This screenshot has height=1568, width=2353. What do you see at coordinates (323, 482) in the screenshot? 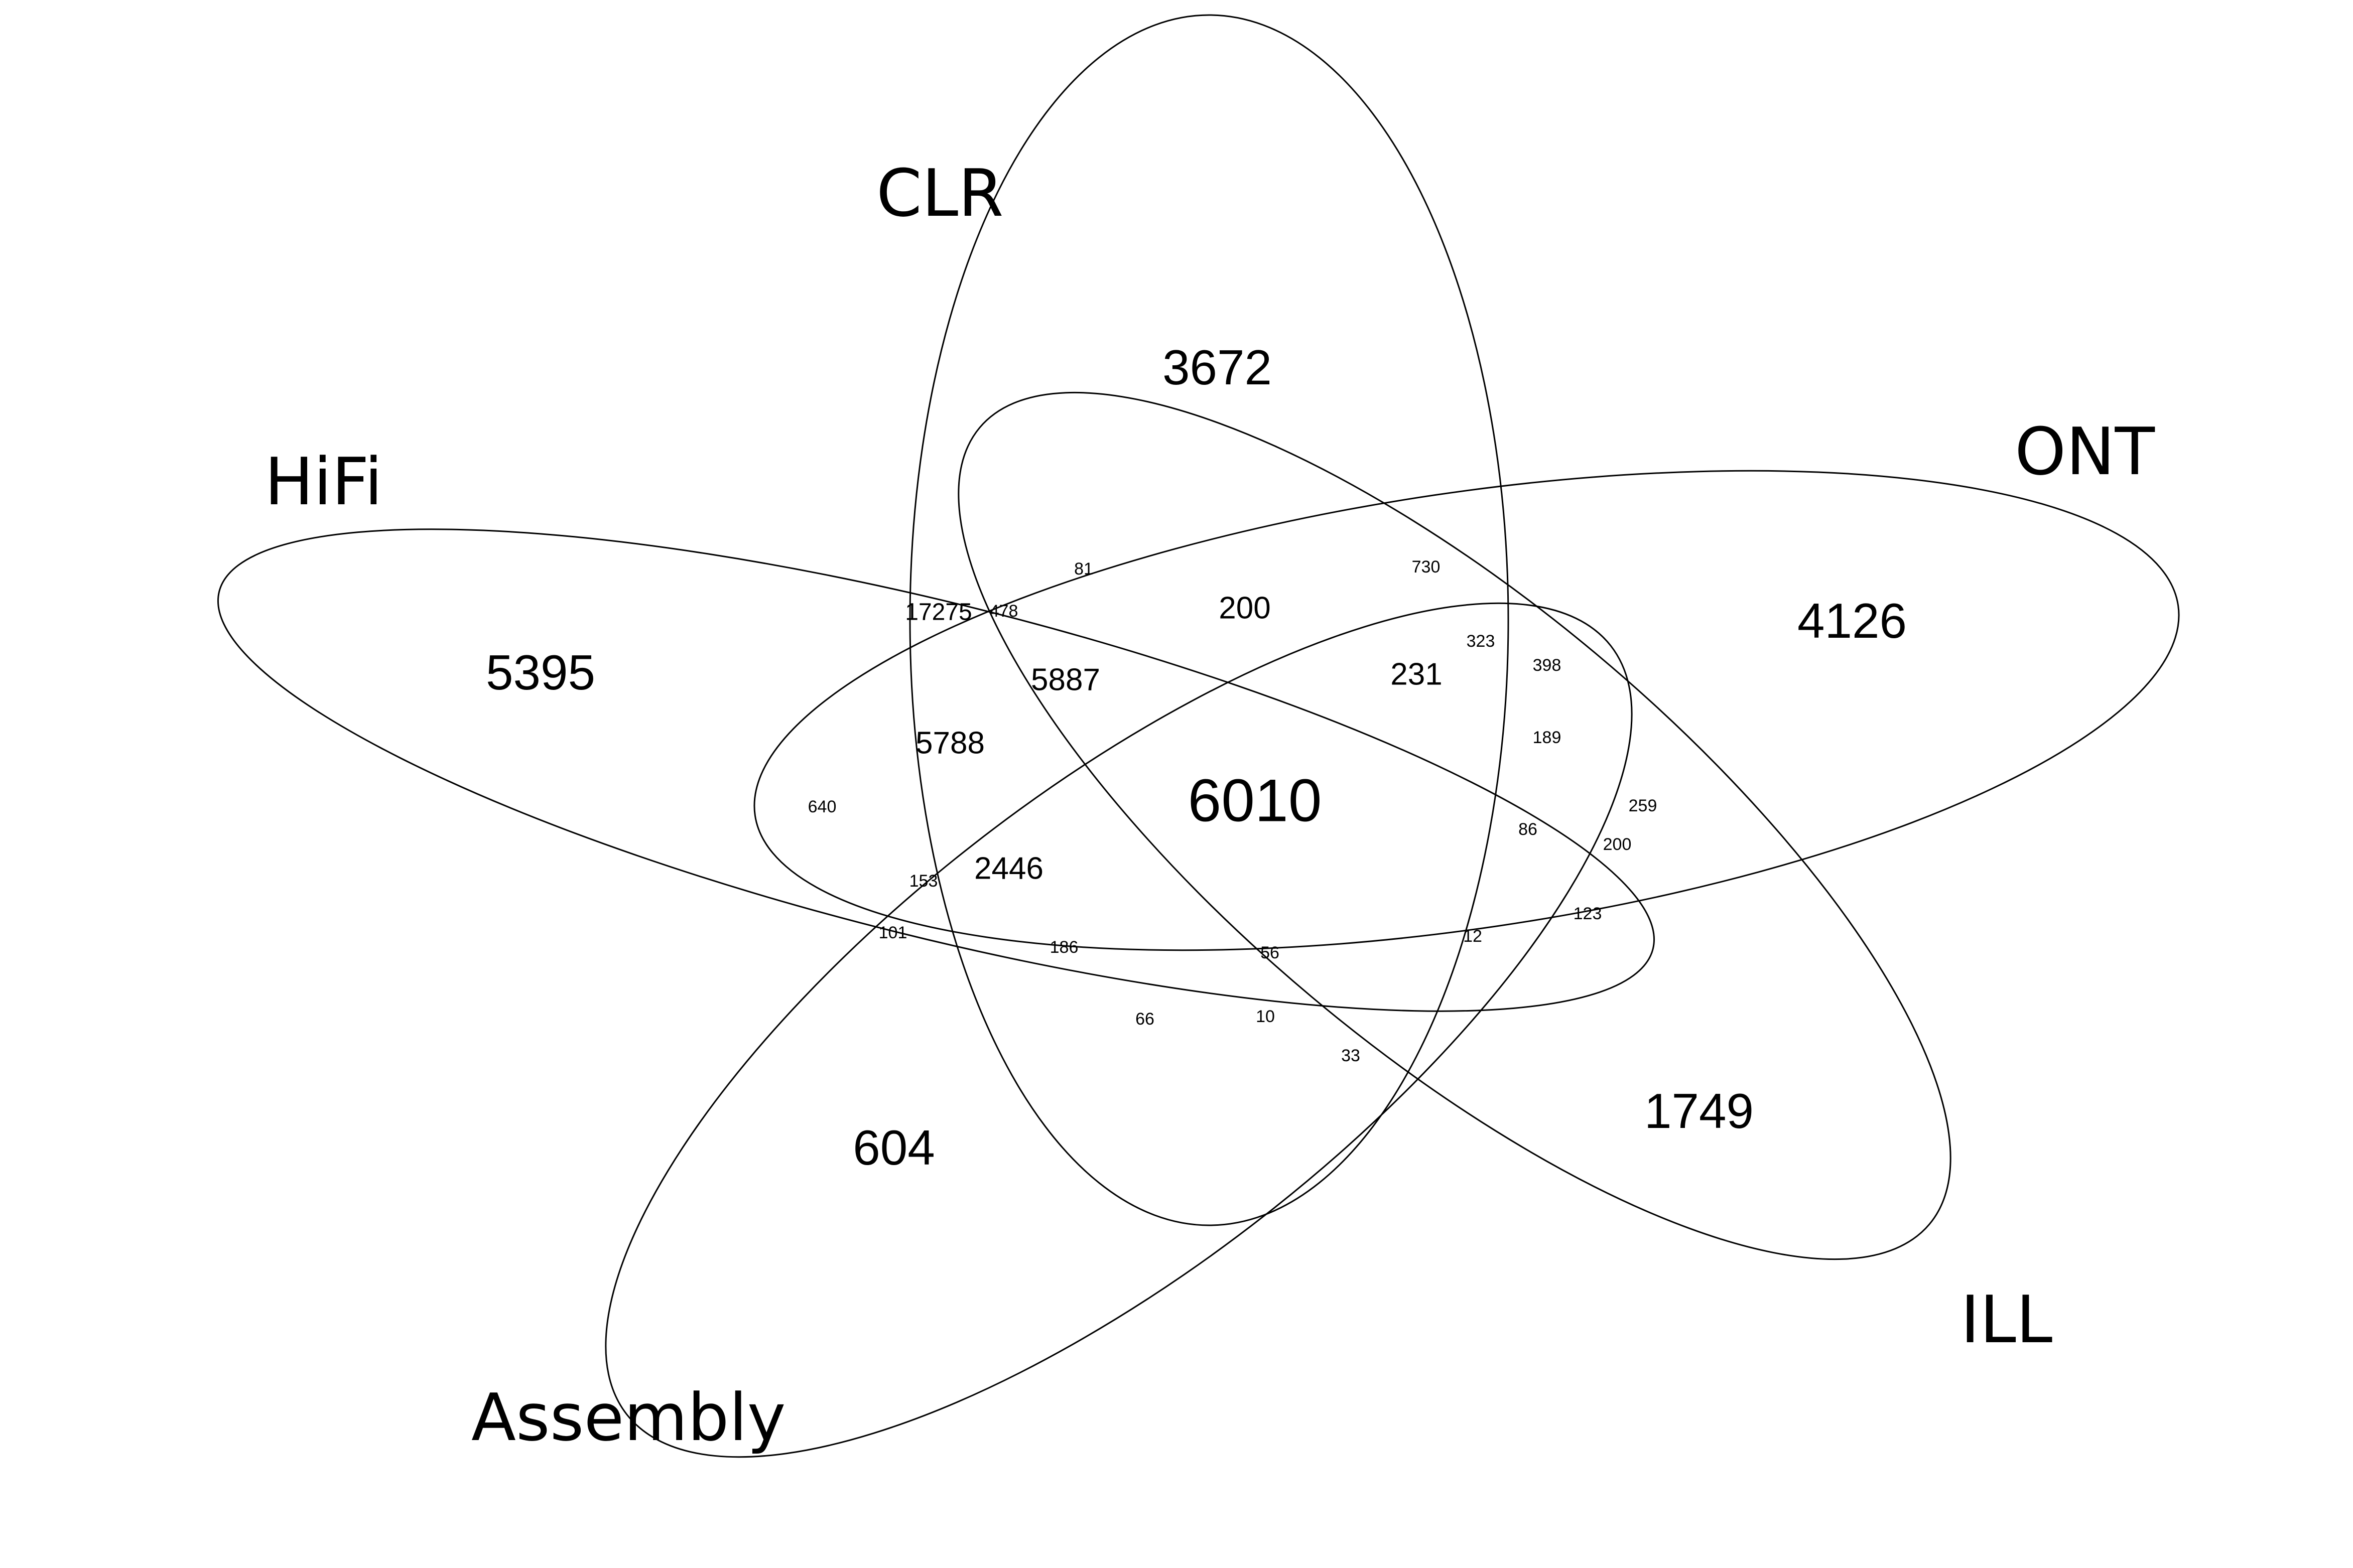
I see `set-label-hifi: HiFi` at bounding box center [323, 482].